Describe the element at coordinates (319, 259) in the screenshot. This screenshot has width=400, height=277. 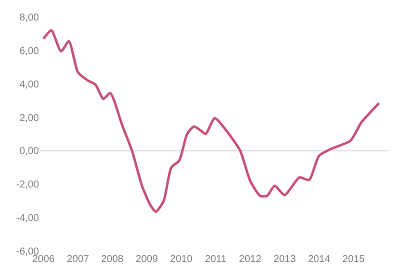
I see `x-tick-label: 2014` at that location.